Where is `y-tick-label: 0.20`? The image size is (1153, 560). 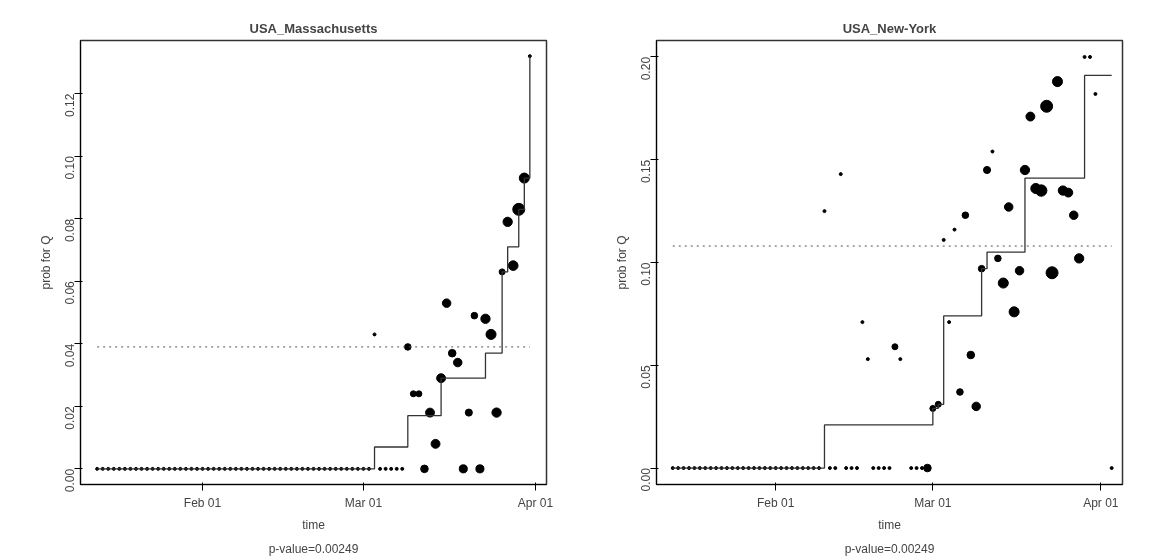 y-tick-label: 0.20 is located at coordinates (646, 68).